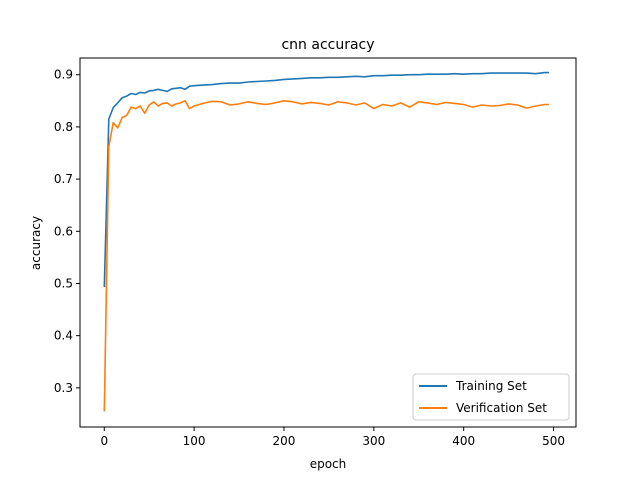  Describe the element at coordinates (36, 243) in the screenshot. I see `y-axis-label: accuracy` at that location.